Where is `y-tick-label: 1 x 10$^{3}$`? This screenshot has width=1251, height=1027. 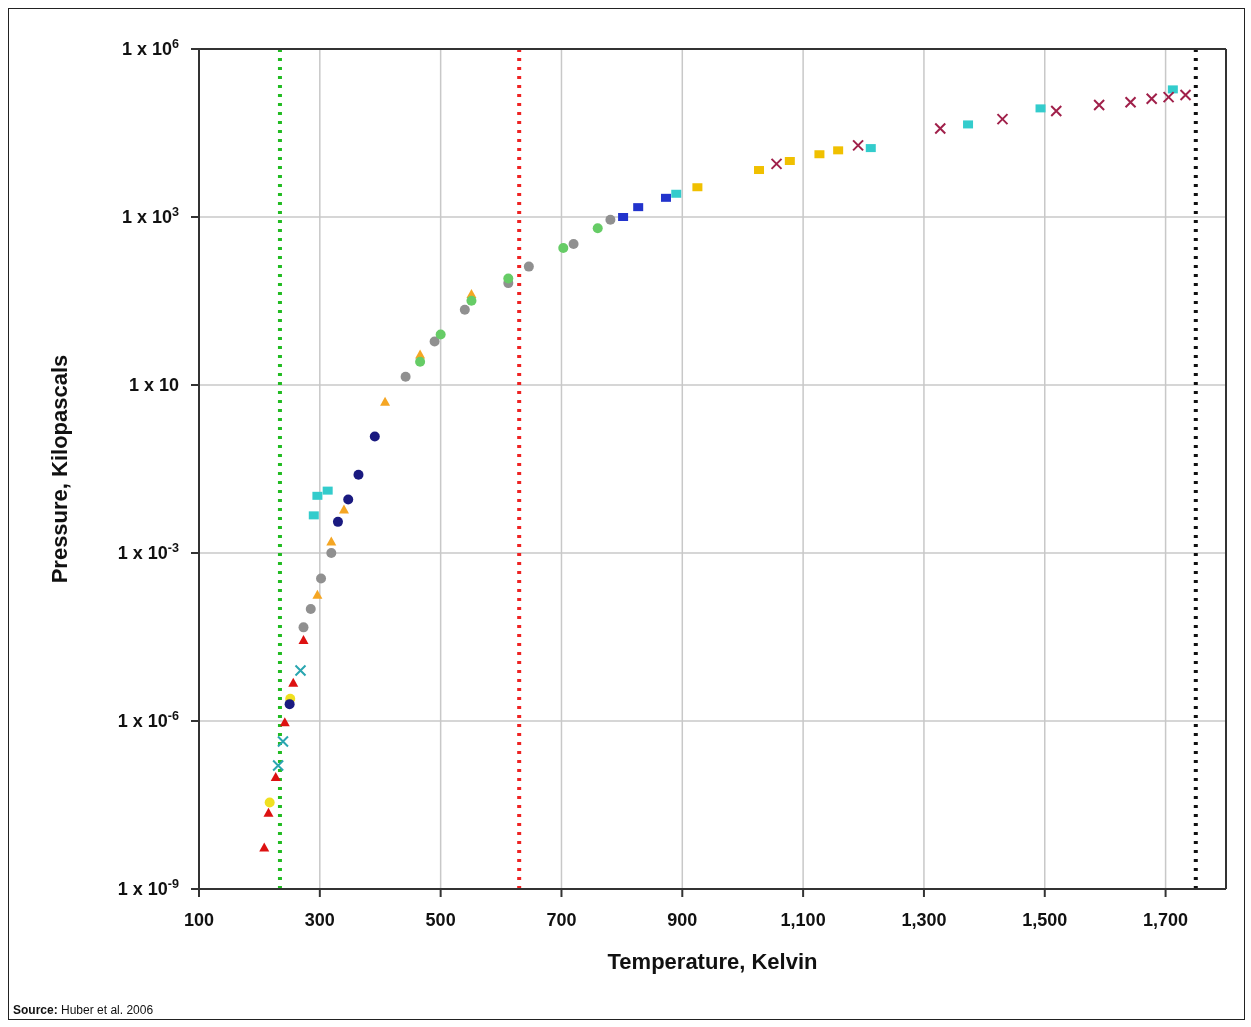 y-tick-label: 1 x 10$^{3}$ is located at coordinates (150, 216).